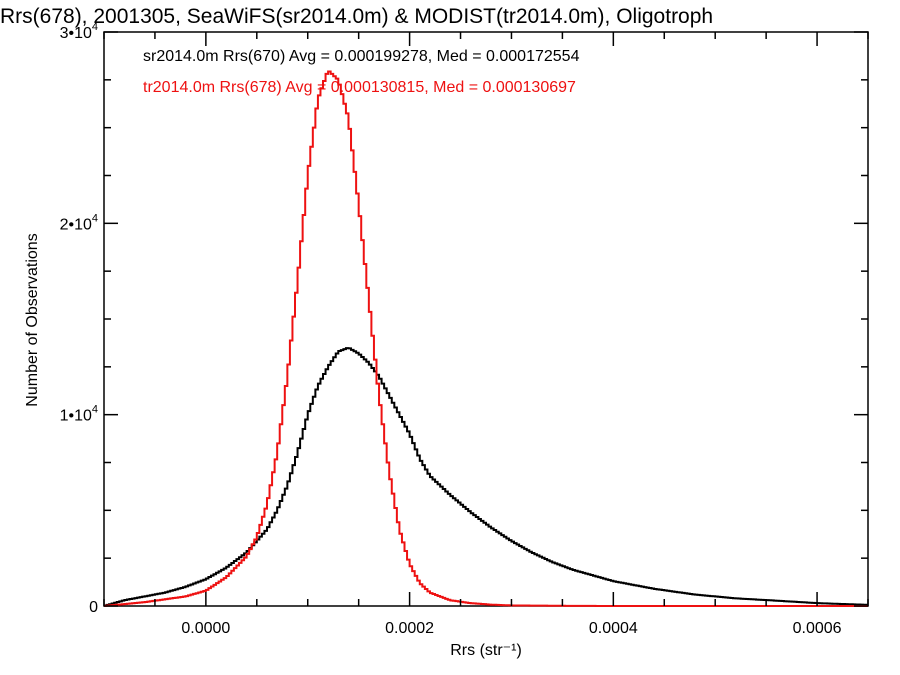 The height and width of the screenshot is (675, 900). Describe the element at coordinates (817, 628) in the screenshot. I see `x-tick-label: 0.0006` at that location.